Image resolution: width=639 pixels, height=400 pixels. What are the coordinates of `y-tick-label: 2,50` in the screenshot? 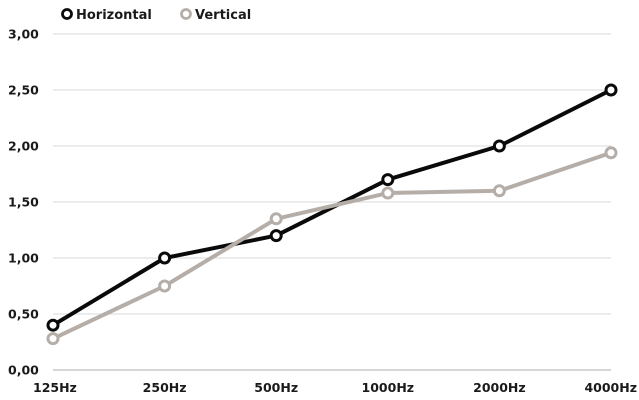 It's located at (23, 90).